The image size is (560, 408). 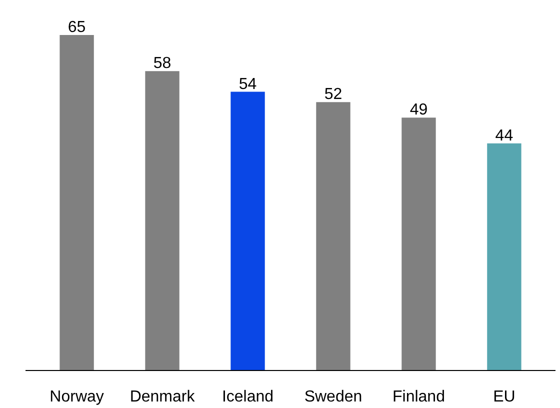 What do you see at coordinates (247, 84) in the screenshot?
I see `data-label: 54` at bounding box center [247, 84].